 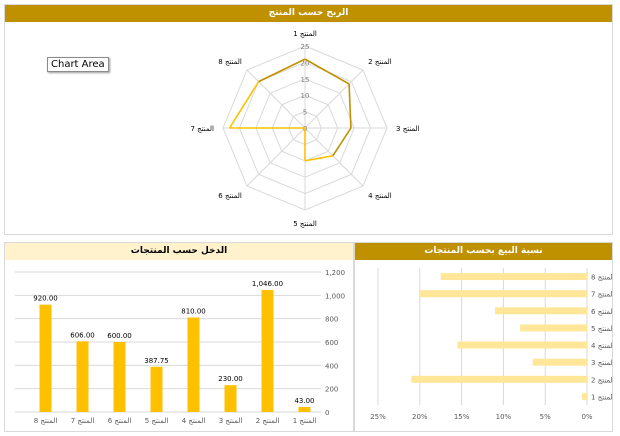 I want to click on sales-tick-label: 5%, so click(x=545, y=417).